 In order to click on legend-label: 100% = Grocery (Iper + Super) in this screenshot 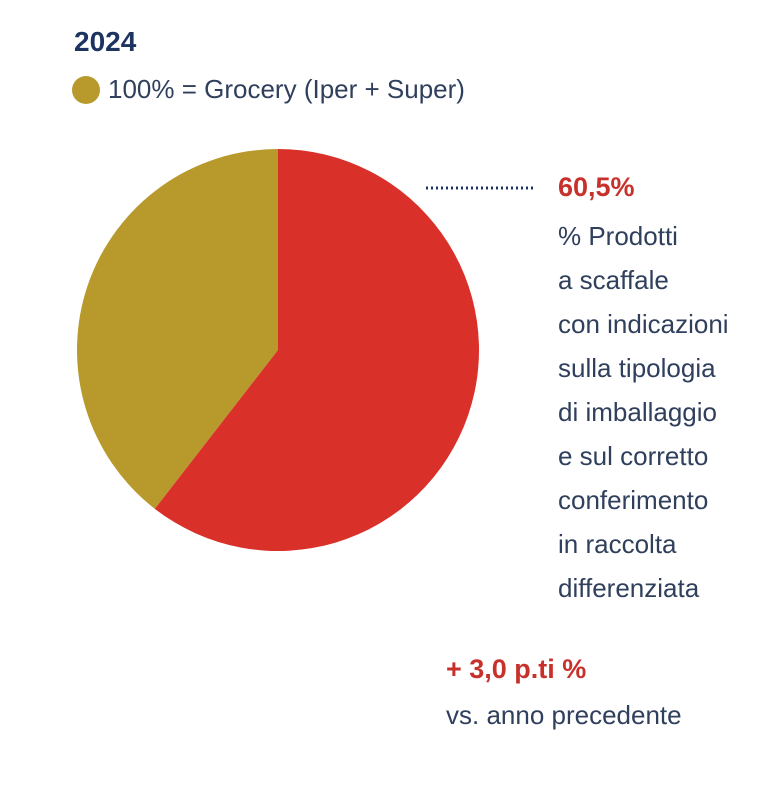, I will do `click(286, 89)`.